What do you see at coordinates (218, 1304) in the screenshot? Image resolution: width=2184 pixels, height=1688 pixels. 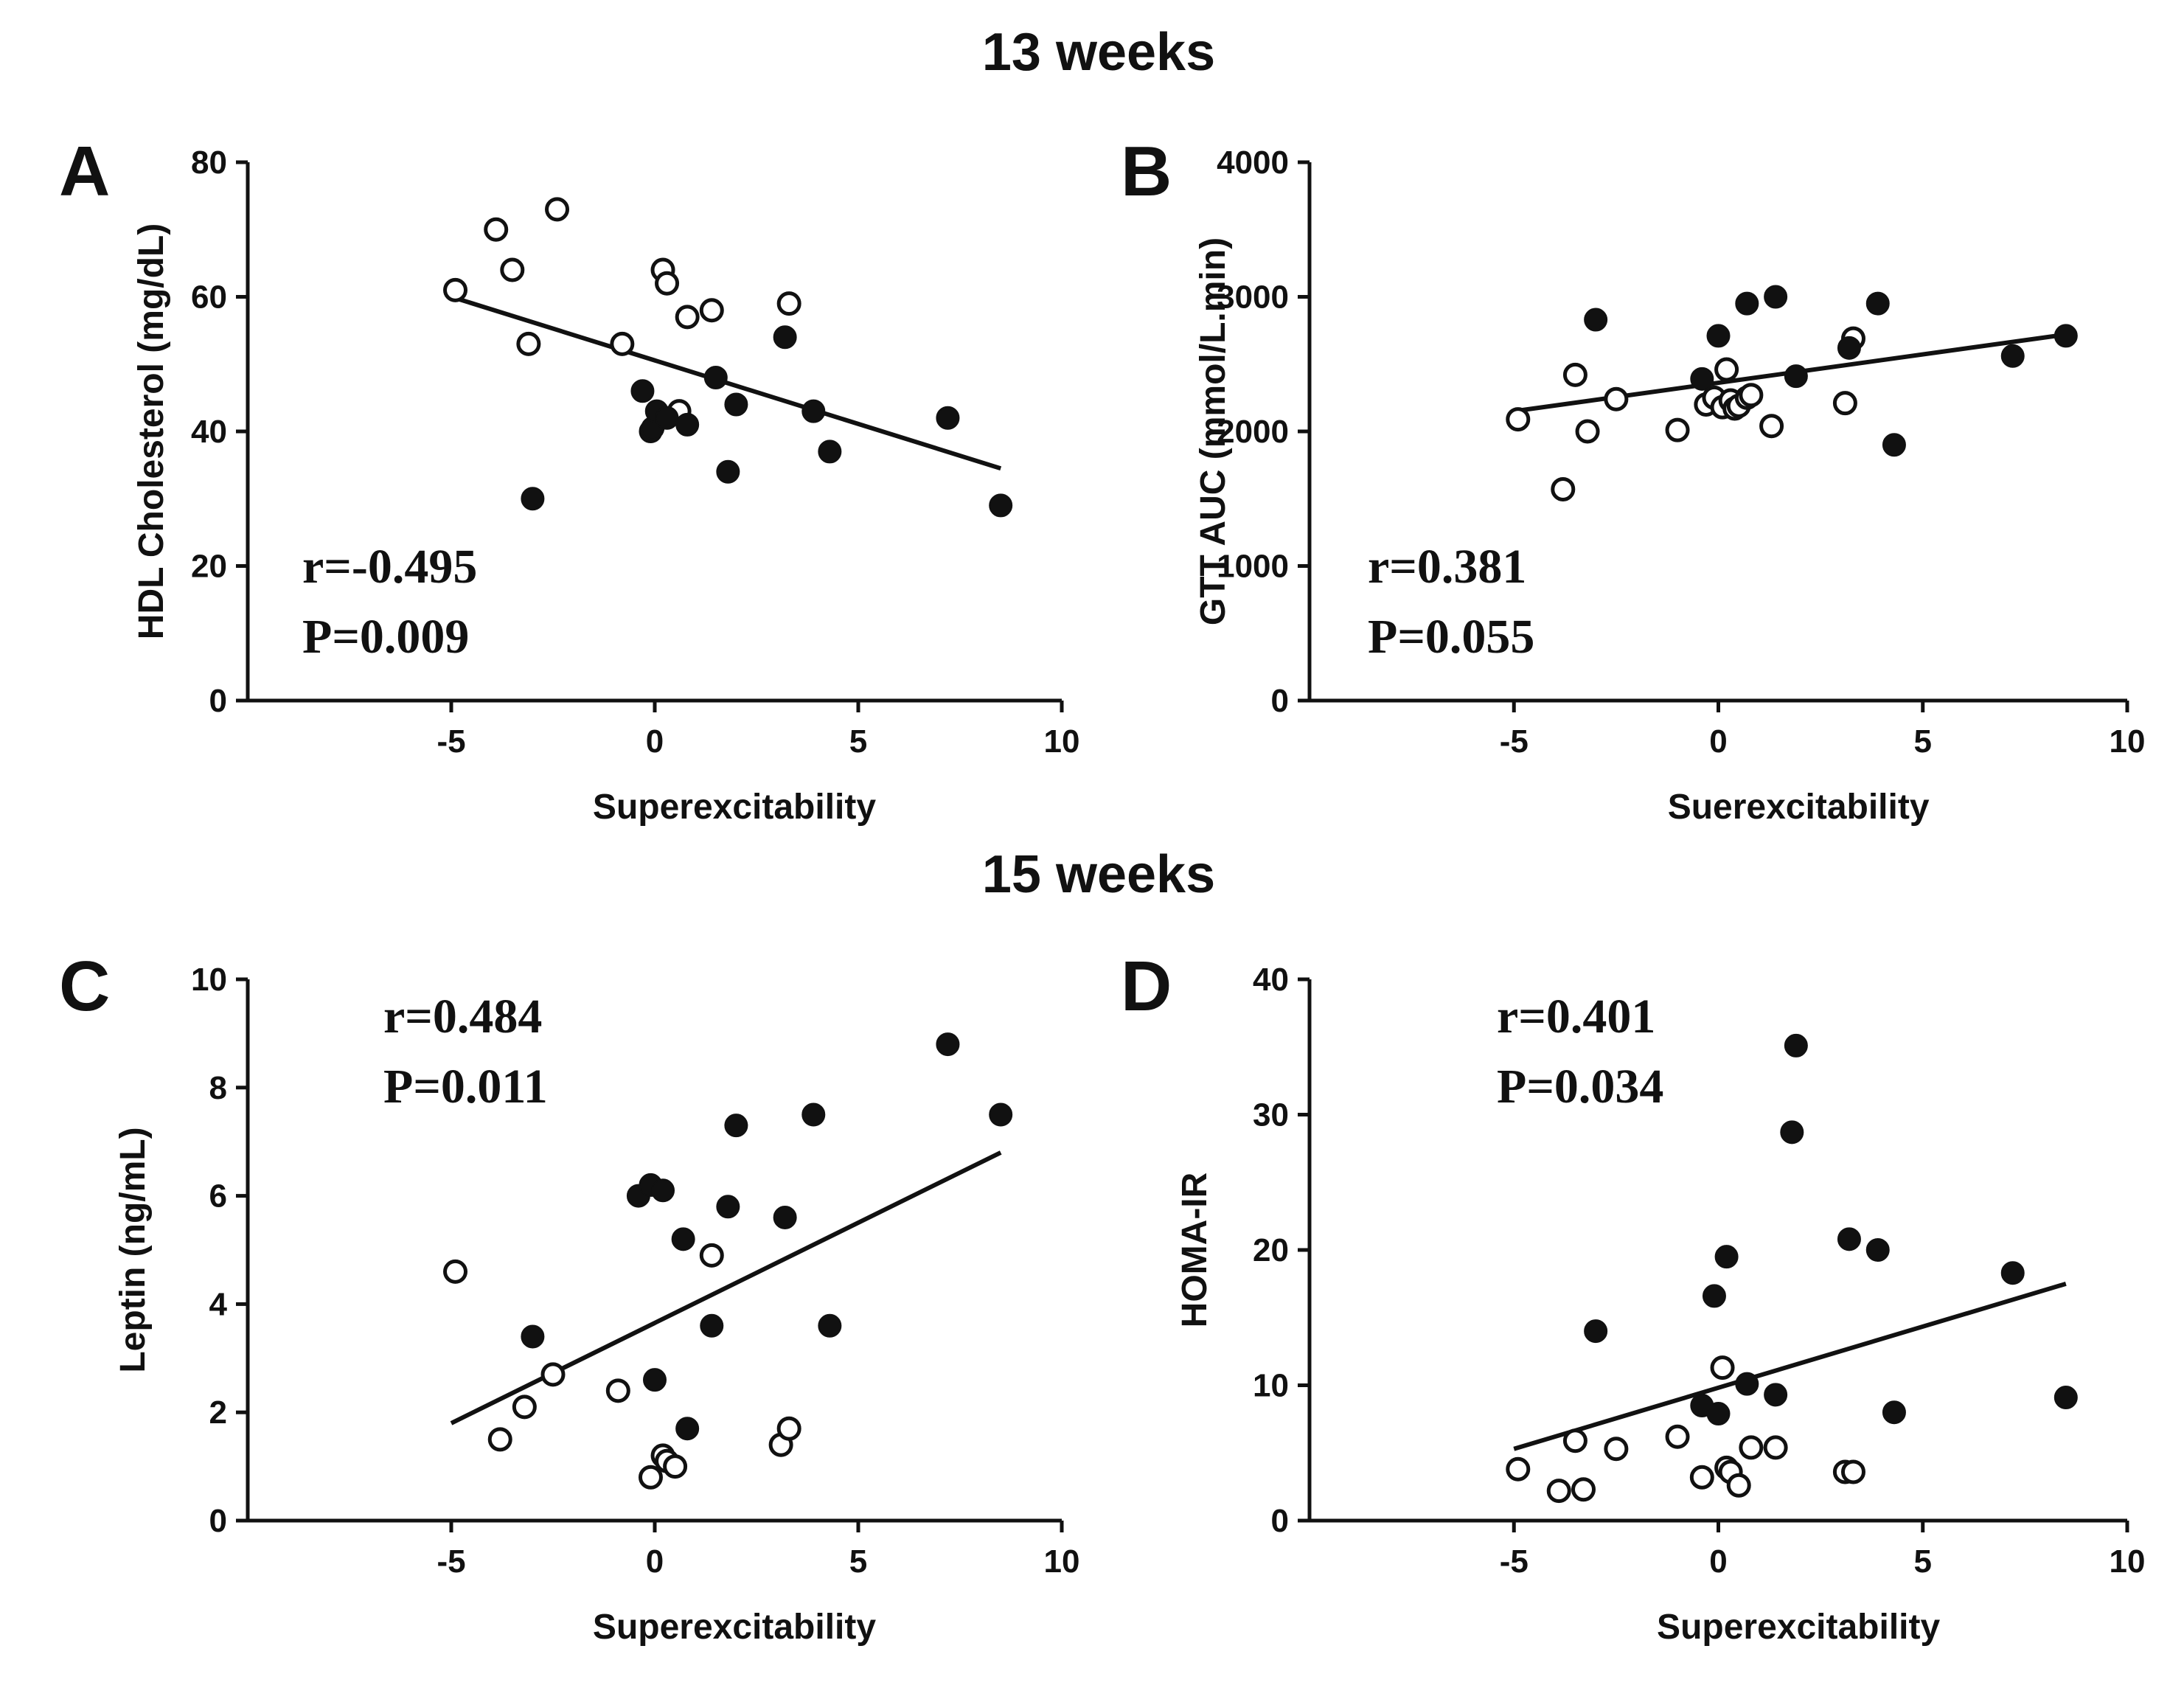 I see `y-tick-label: 4` at bounding box center [218, 1304].